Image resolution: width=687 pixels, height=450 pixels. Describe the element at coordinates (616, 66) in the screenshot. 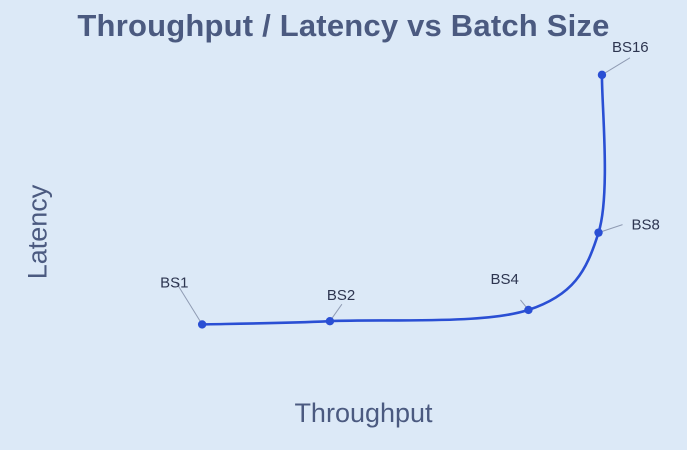

I see `leader-line-bs16` at that location.